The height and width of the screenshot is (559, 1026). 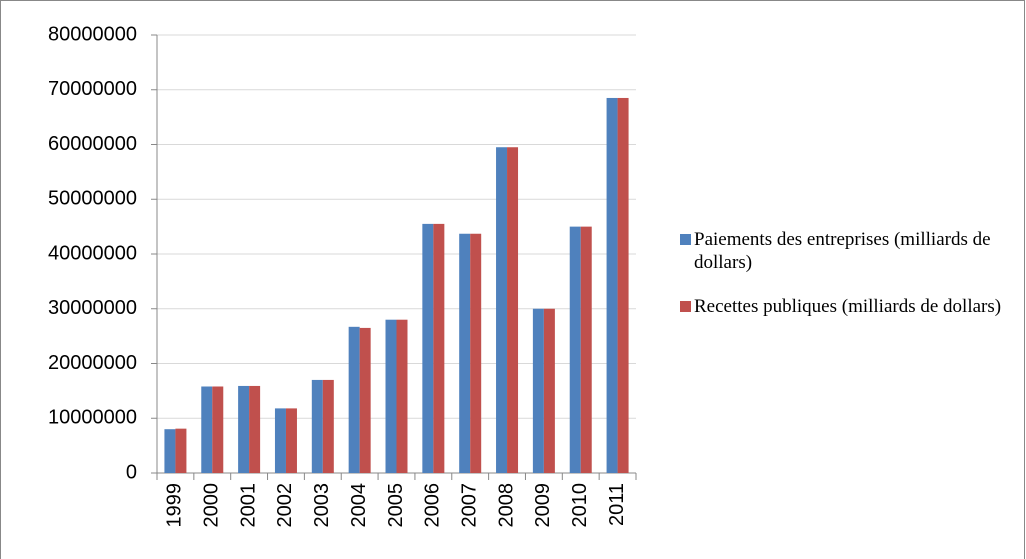 I want to click on x-tick-label: 1999, so click(x=175, y=505).